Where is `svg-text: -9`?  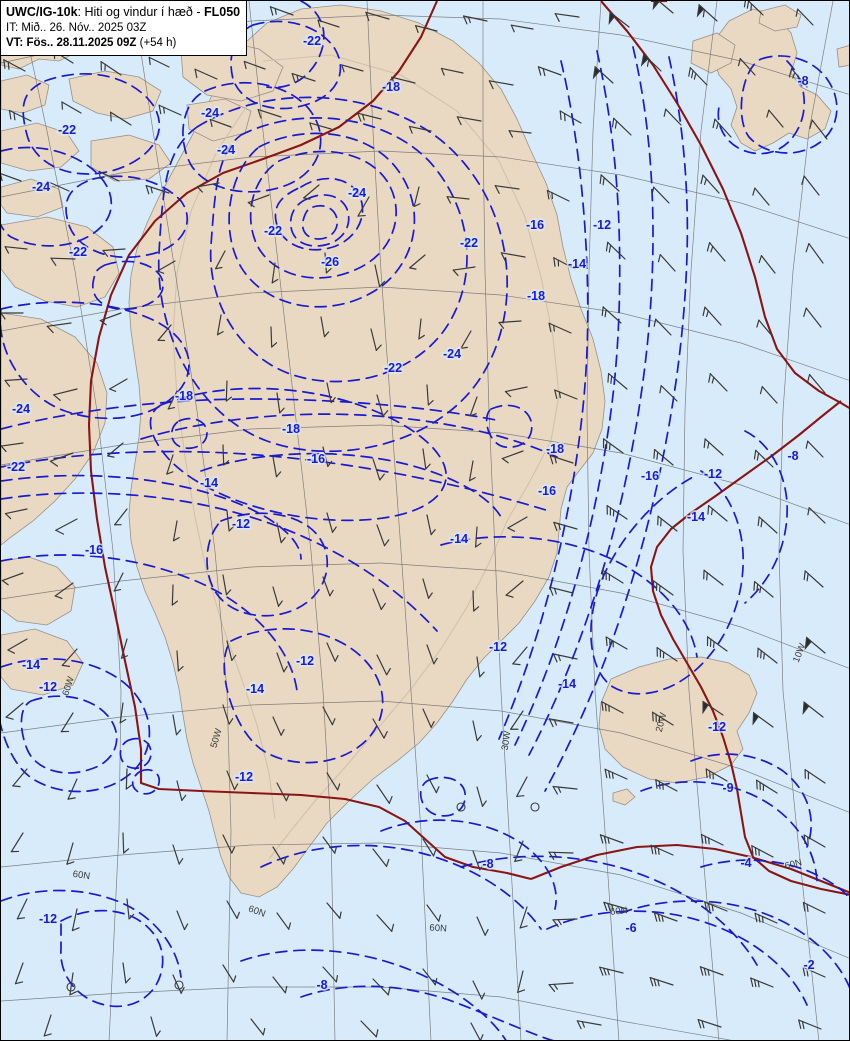 svg-text: -9 is located at coordinates (727, 788).